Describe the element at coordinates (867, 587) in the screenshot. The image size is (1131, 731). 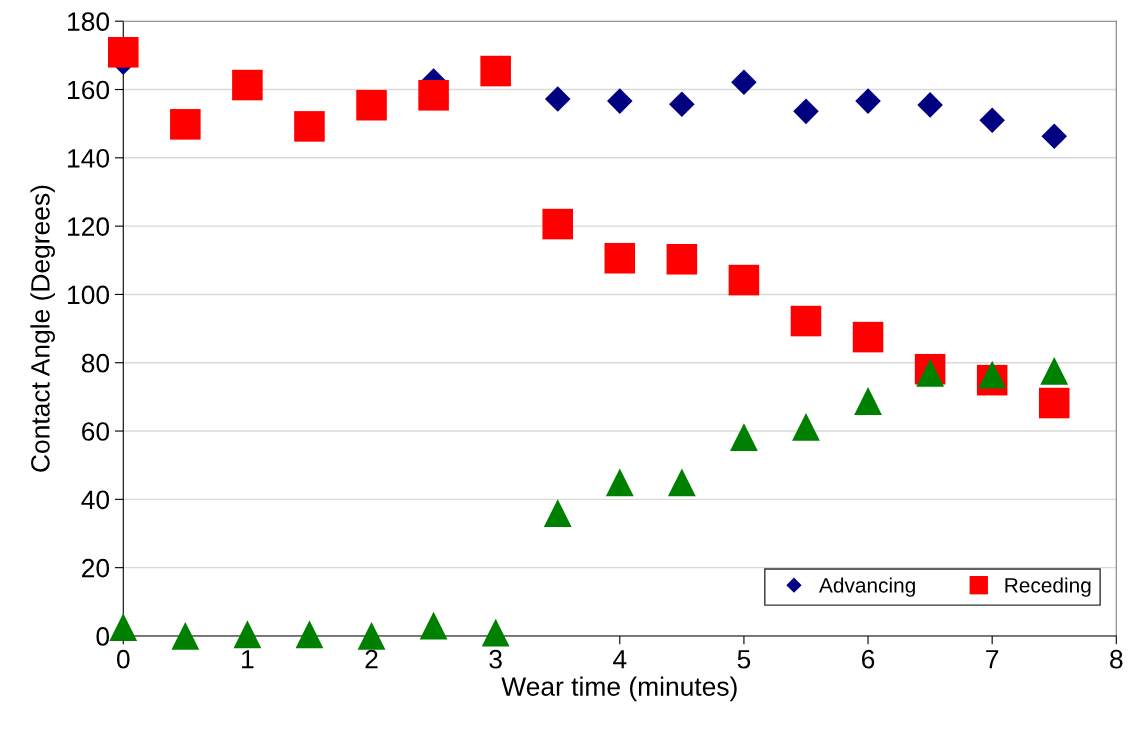
I see `legend-label: Advancing` at that location.